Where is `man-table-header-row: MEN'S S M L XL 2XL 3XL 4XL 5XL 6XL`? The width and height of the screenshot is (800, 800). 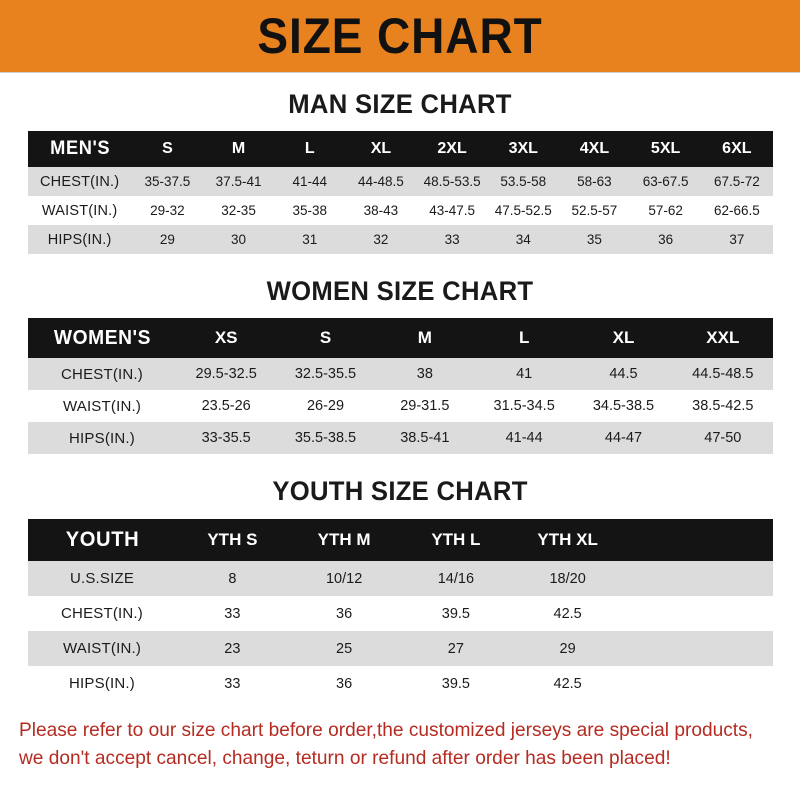 man-table-header-row: MEN'S S M L XL 2XL 3XL 4XL 5XL 6XL is located at coordinates (400, 149).